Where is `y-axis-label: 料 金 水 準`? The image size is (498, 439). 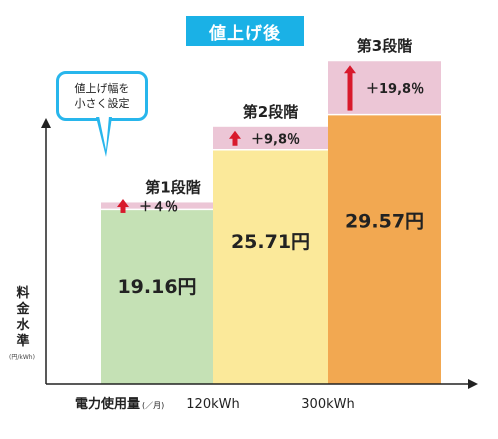 y-axis-label: 料 金 水 準 is located at coordinates (23, 318).